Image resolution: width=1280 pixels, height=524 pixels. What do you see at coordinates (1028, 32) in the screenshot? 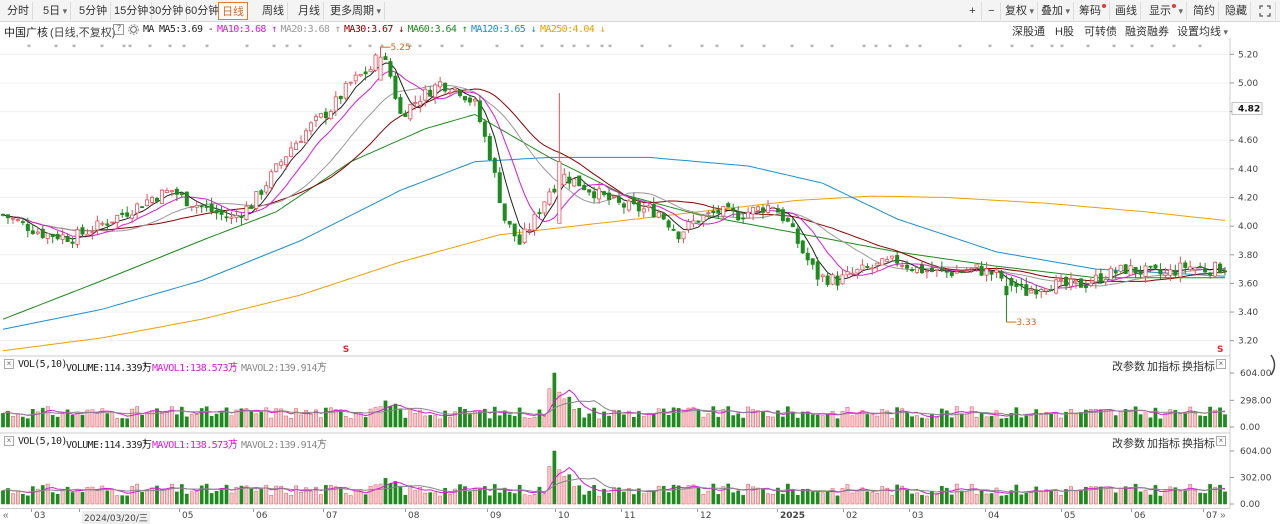
I see `link-shenzhen-connect: 深股通` at bounding box center [1028, 32].